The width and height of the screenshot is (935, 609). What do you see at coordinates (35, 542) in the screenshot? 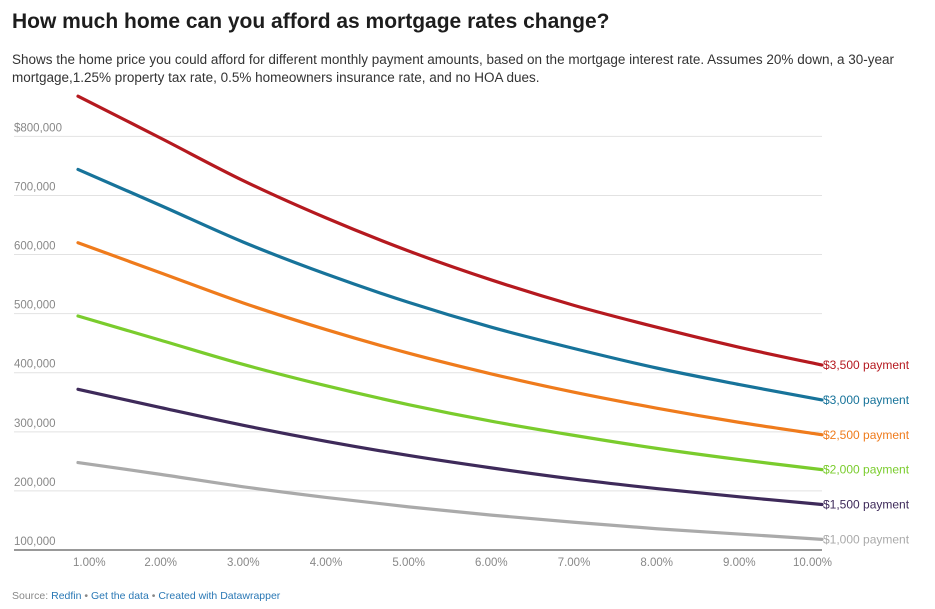
I see `y-tick-label: 100,000` at bounding box center [35, 542].